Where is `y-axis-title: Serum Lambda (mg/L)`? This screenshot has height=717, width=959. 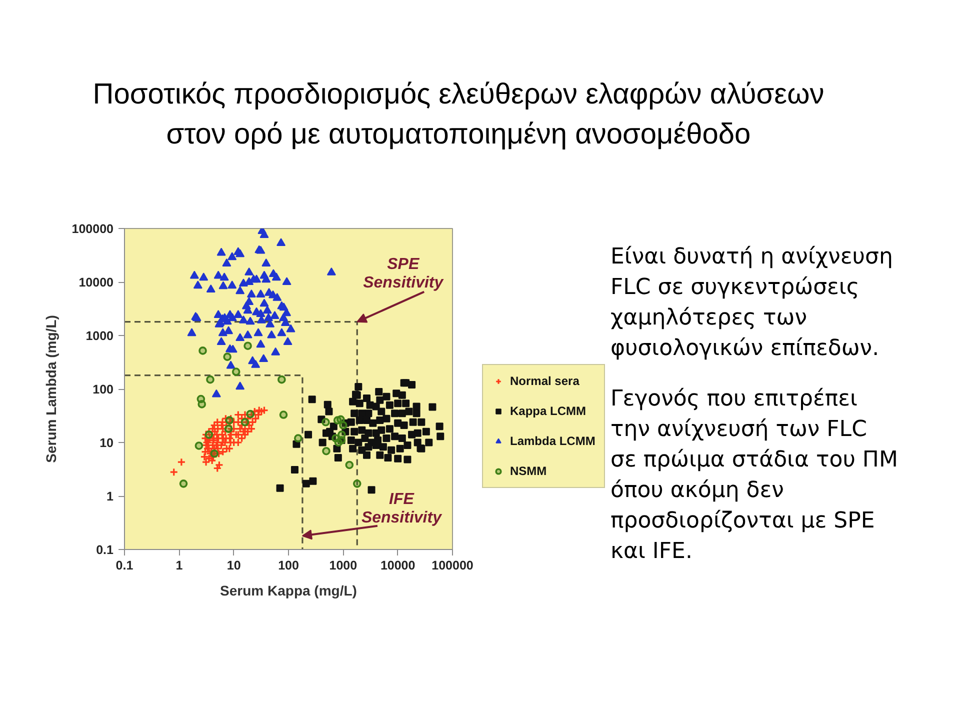
y-axis-title: Serum Lambda (mg/L) is located at coordinates (50, 389).